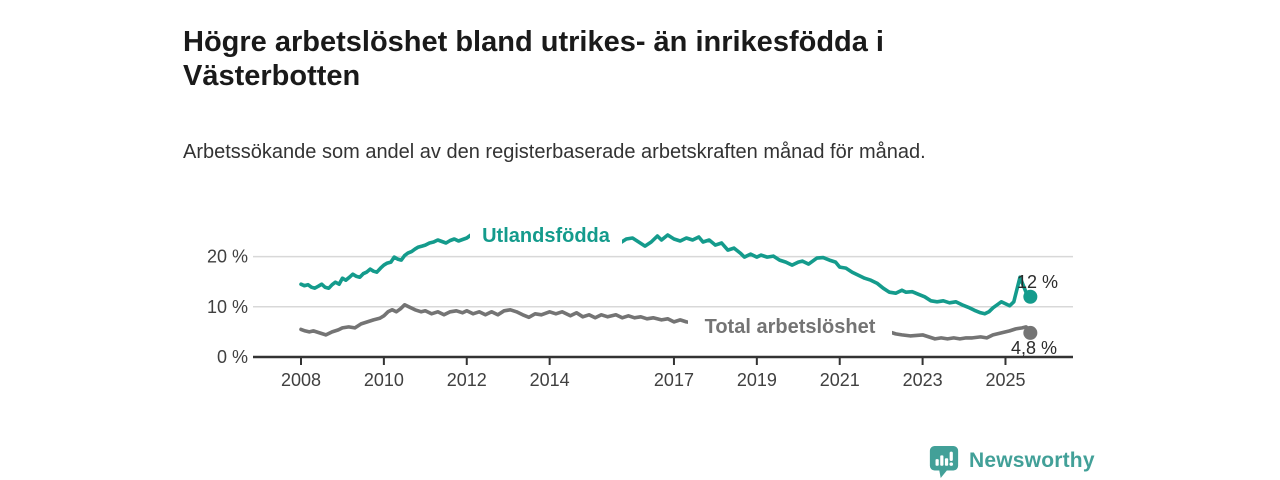  I want to click on x-tick-label: 2008, so click(301, 380).